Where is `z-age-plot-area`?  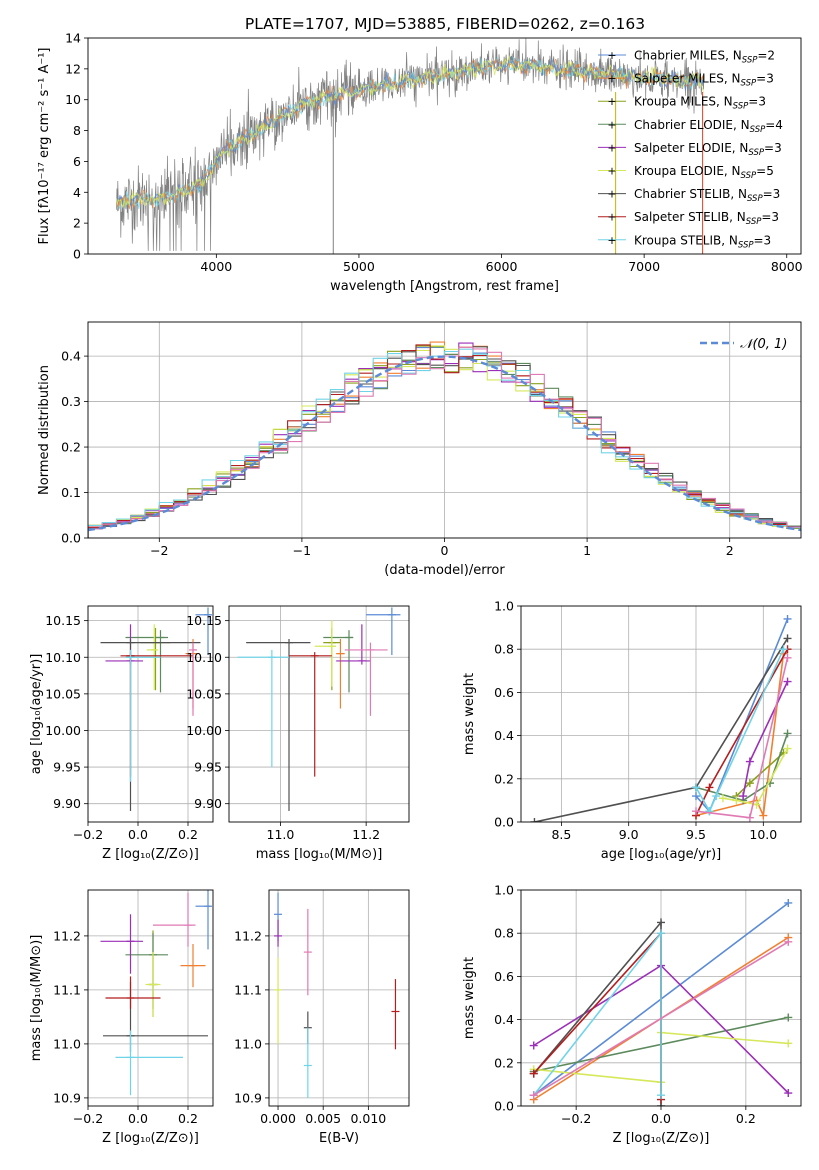 z-age-plot-area is located at coordinates (150, 714).